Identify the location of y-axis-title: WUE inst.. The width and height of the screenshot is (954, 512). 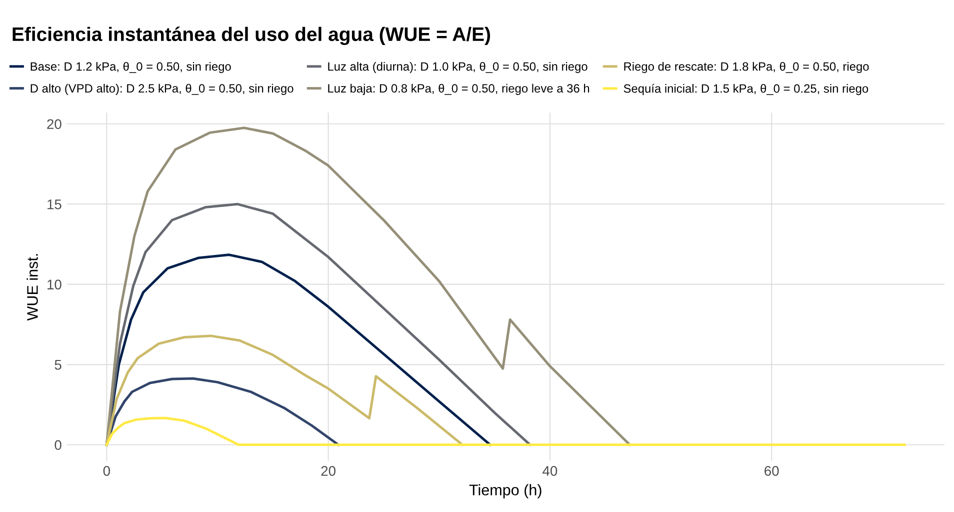
(32, 287).